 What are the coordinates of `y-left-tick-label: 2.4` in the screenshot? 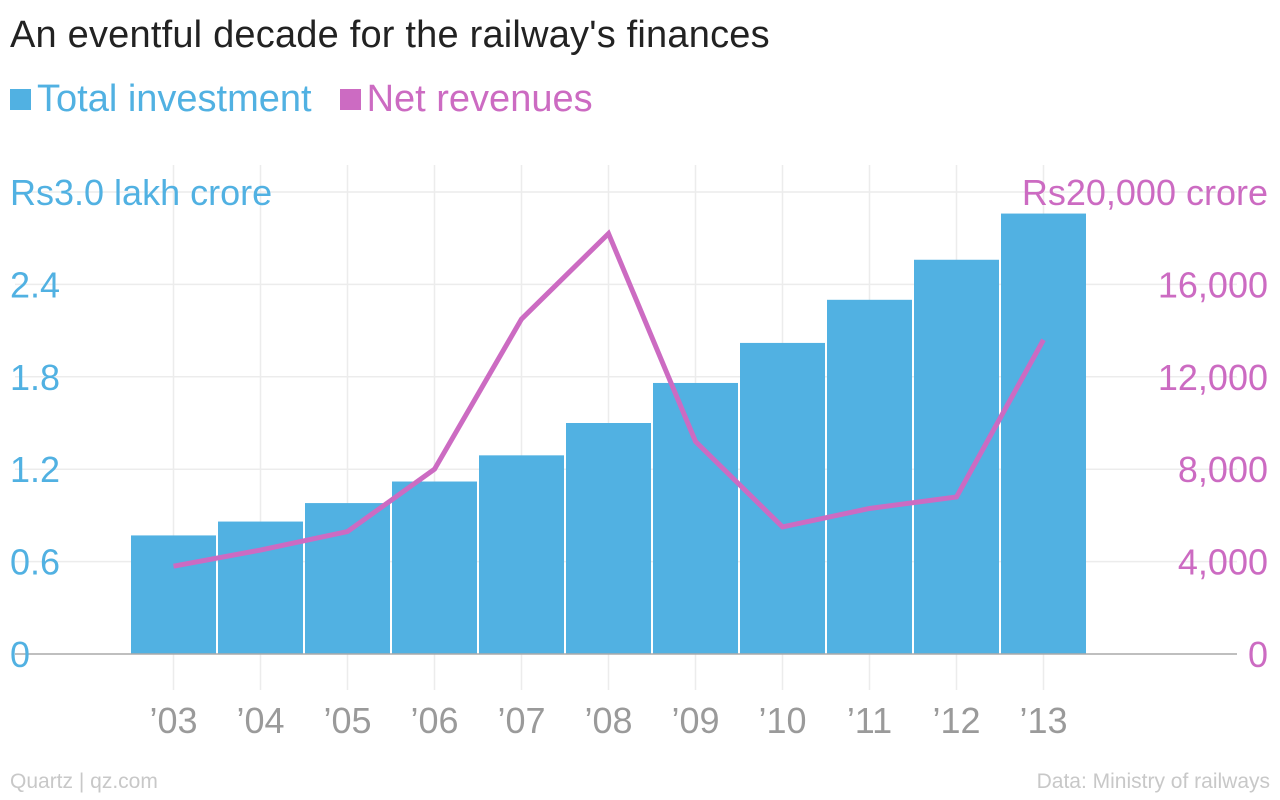 It's located at (35, 284).